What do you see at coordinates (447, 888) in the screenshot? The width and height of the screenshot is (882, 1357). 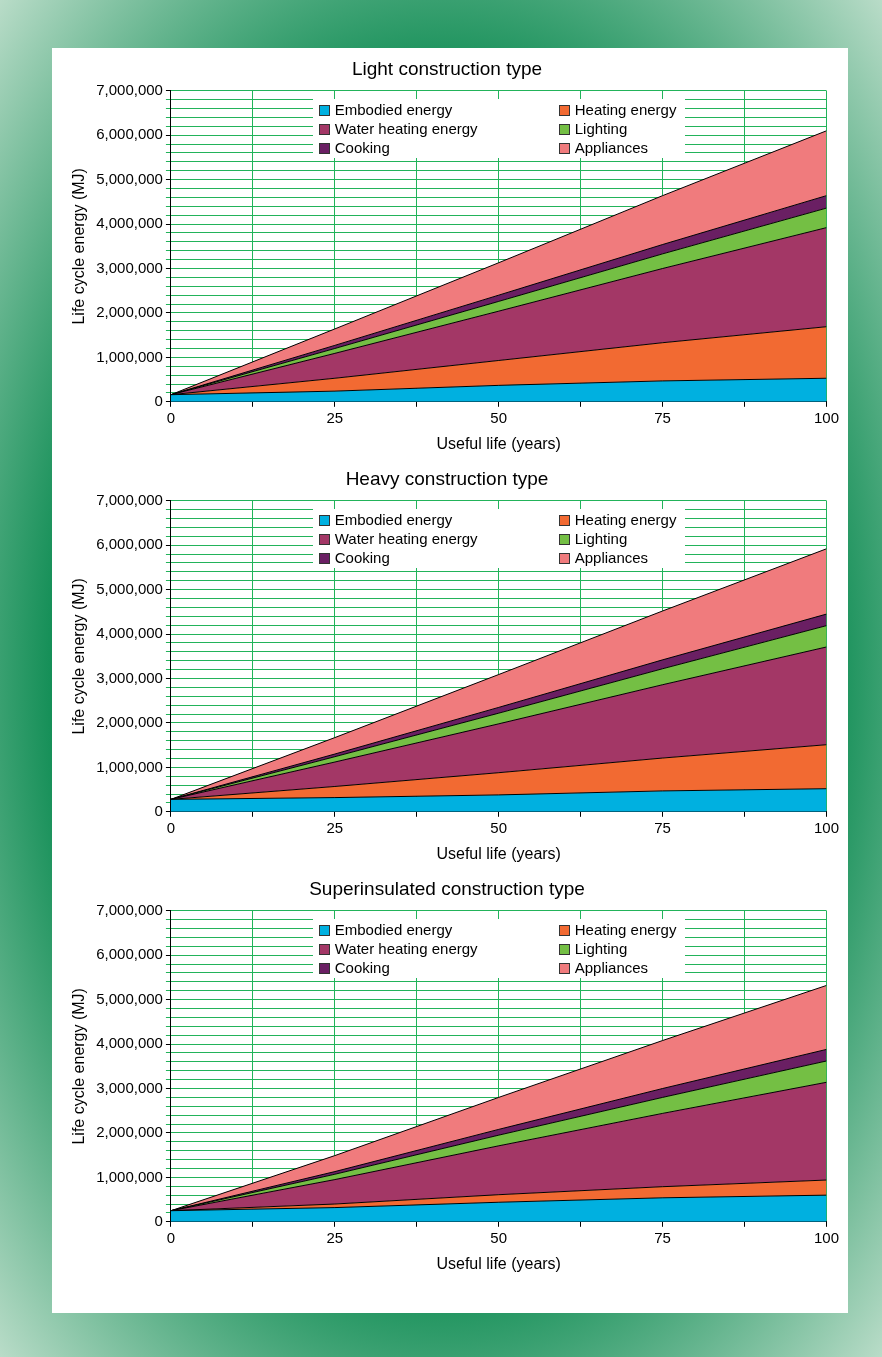 I see `chart-title: Superinsulated construction type` at bounding box center [447, 888].